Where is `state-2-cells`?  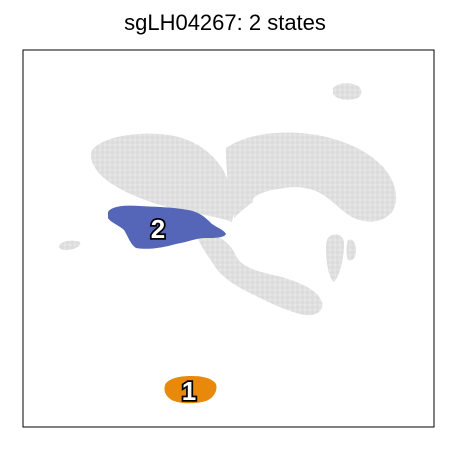 state-2-cells is located at coordinates (167, 227).